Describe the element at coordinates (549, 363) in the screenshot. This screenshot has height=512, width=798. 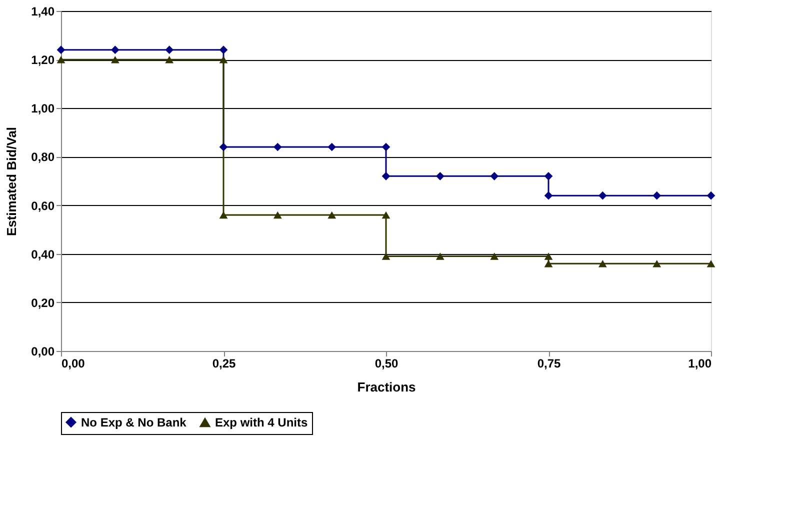
I see `x-tick-label: 0,75` at that location.